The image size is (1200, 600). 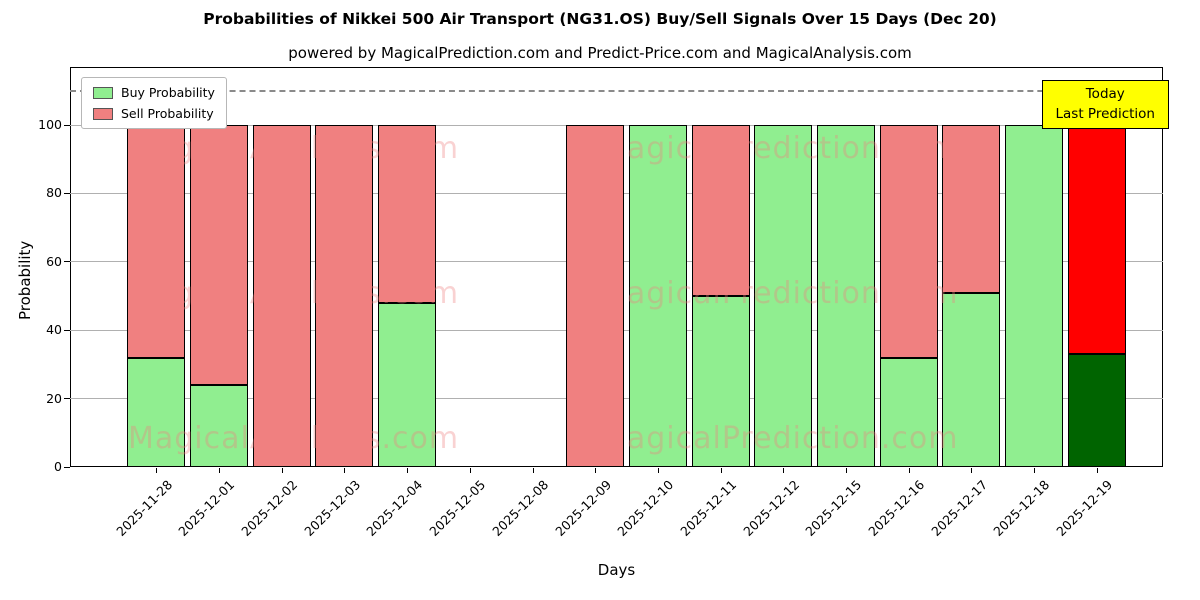 I want to click on y-tick-label: 0, so click(x=58, y=466).